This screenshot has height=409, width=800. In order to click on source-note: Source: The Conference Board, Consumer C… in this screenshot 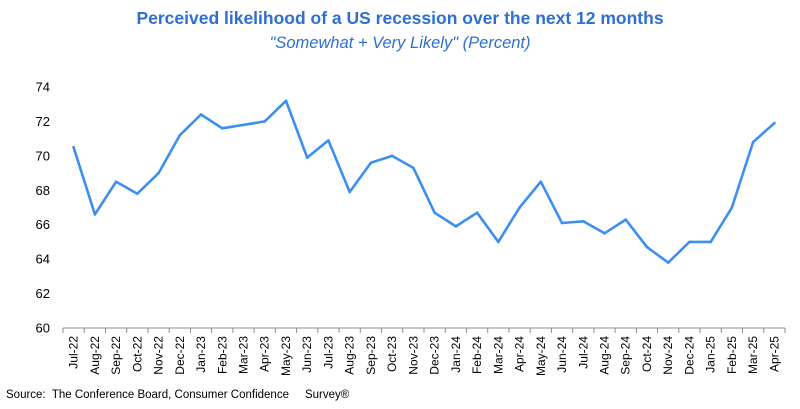, I will do `click(178, 395)`.